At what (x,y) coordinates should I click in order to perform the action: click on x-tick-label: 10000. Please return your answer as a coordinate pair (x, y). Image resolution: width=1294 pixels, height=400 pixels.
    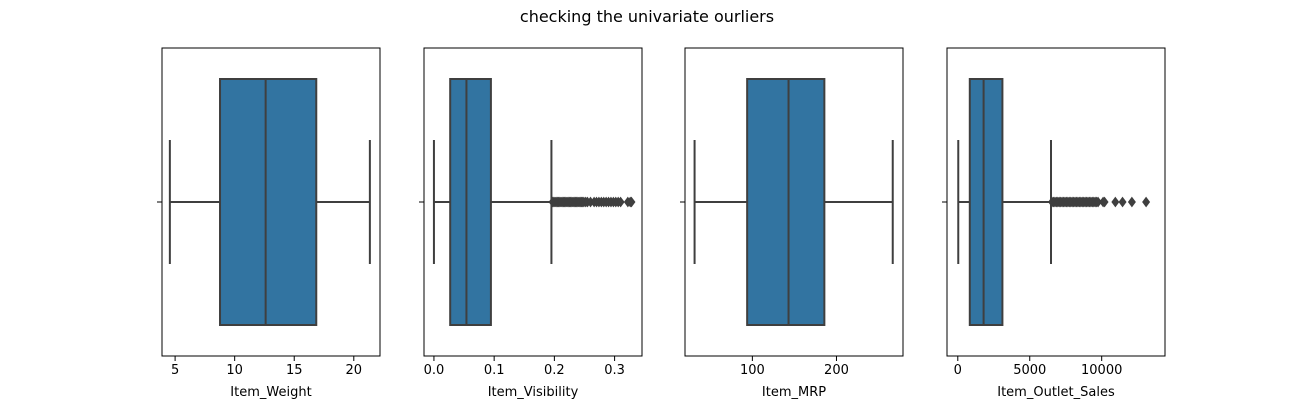
    Looking at the image, I should click on (1101, 370).